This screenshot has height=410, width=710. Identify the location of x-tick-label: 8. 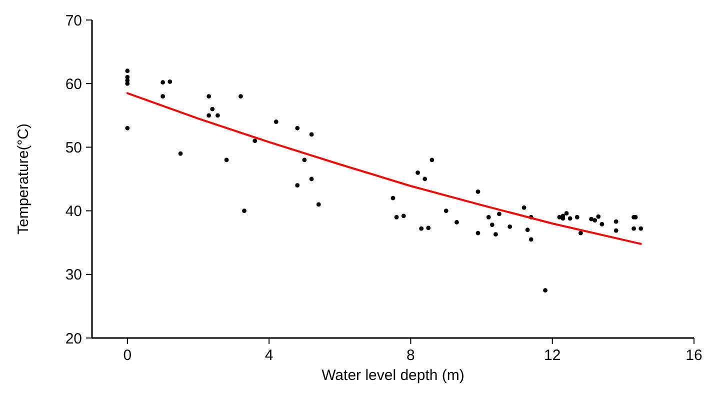
(410, 355).